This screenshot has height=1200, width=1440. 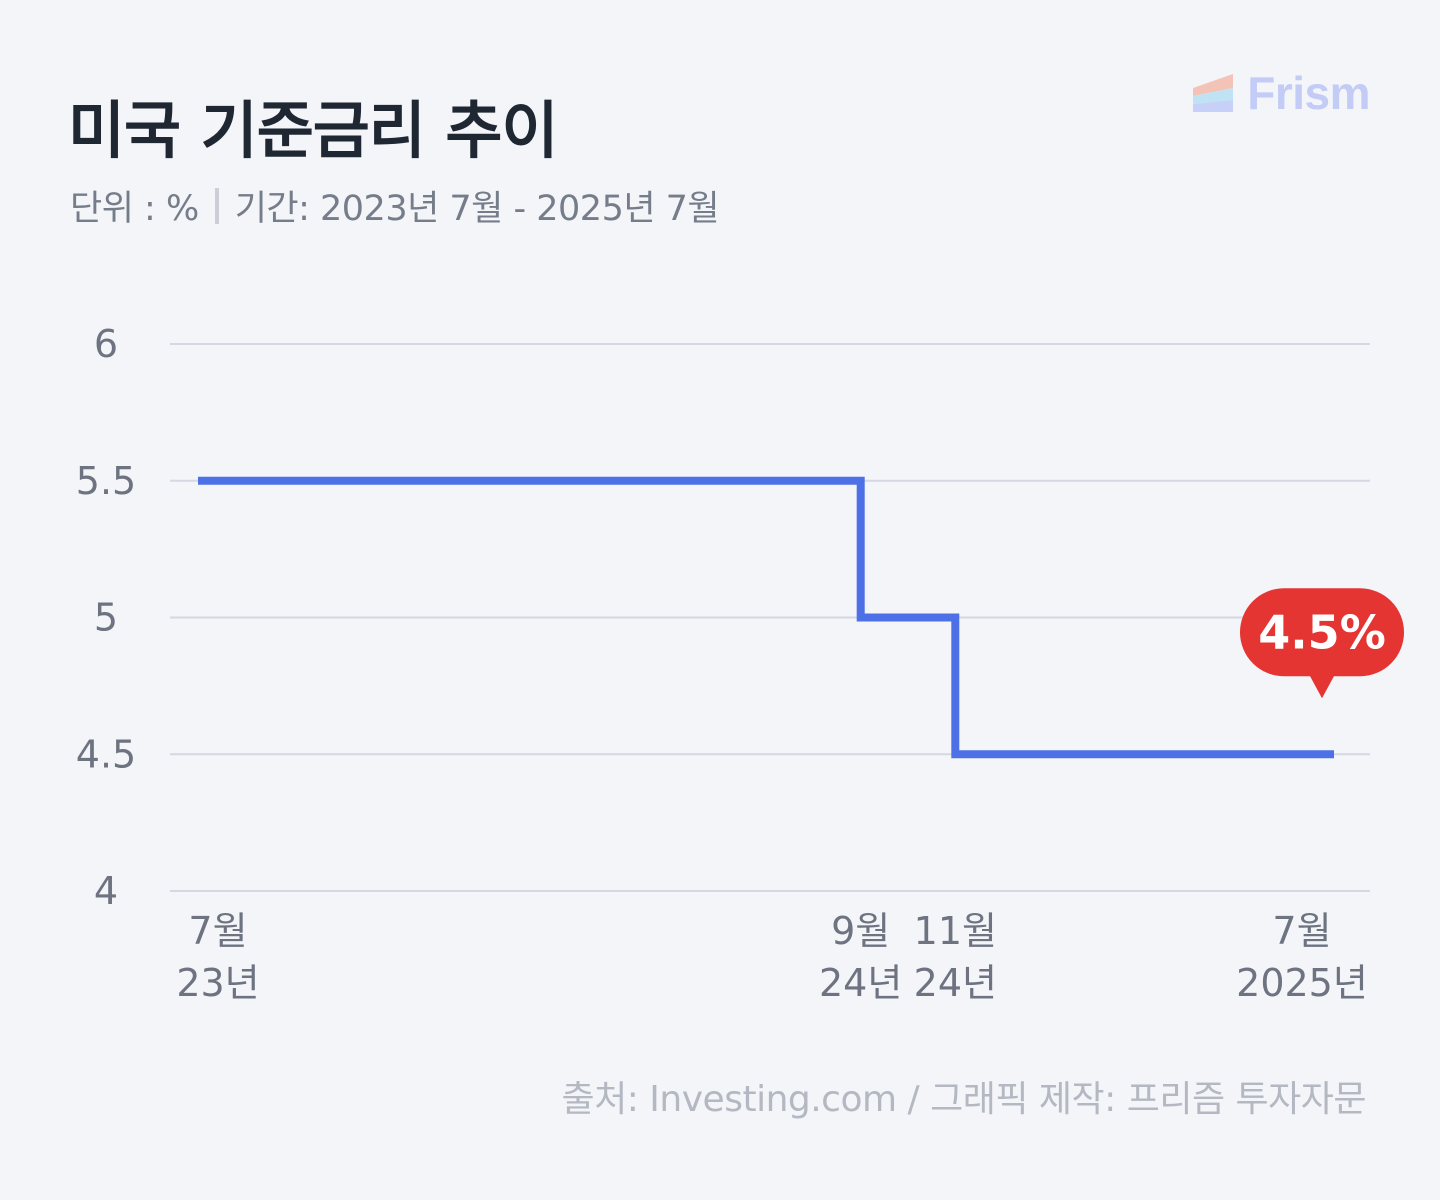 I want to click on chart-subtitle: 단위 : % 기간: 2023년 7월 - 2025년 7월, so click(x=395, y=205).